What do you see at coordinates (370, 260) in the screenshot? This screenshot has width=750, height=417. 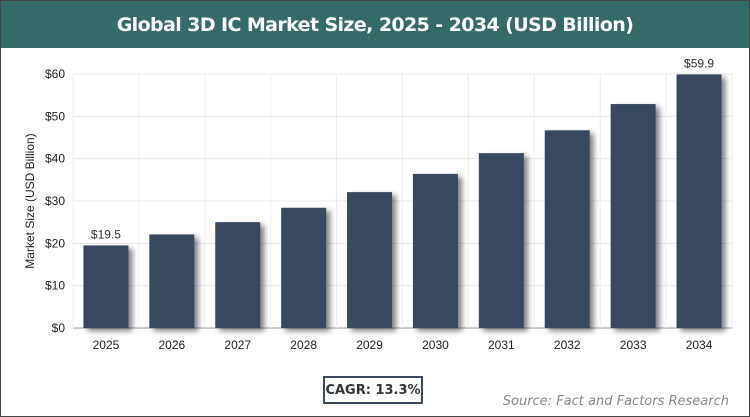 I see `bar-2029` at bounding box center [370, 260].